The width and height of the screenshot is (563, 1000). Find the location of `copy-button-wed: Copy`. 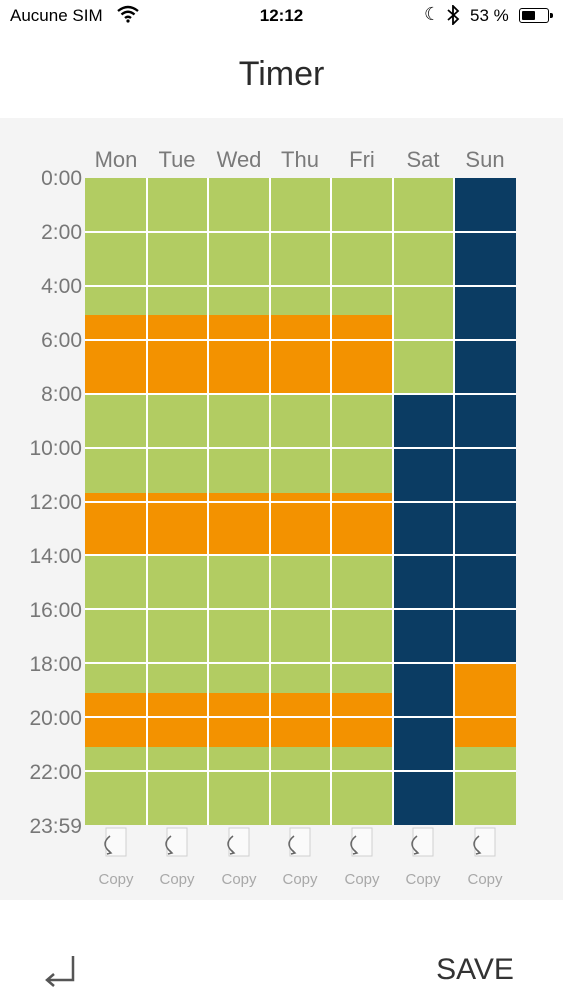

copy-button-wed: Copy is located at coordinates (239, 859).